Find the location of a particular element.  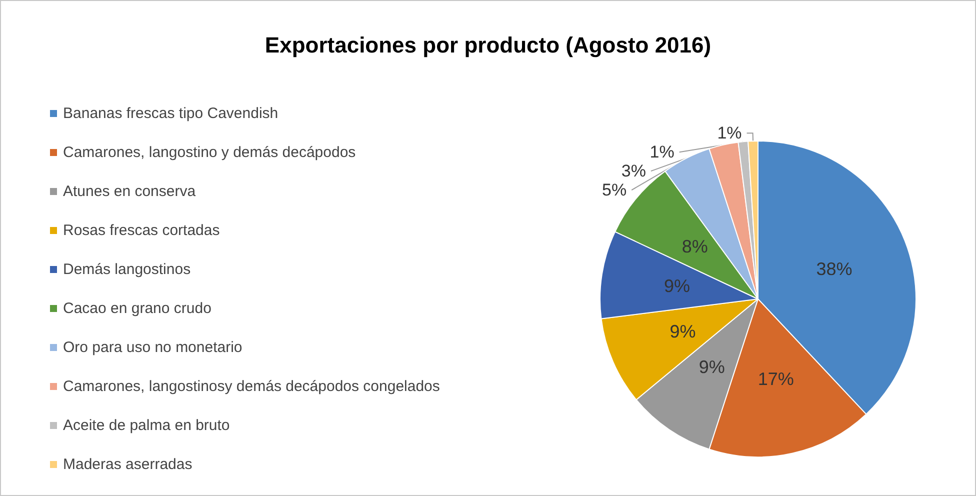

legend-label: Cacao en grano crudo is located at coordinates (137, 308).